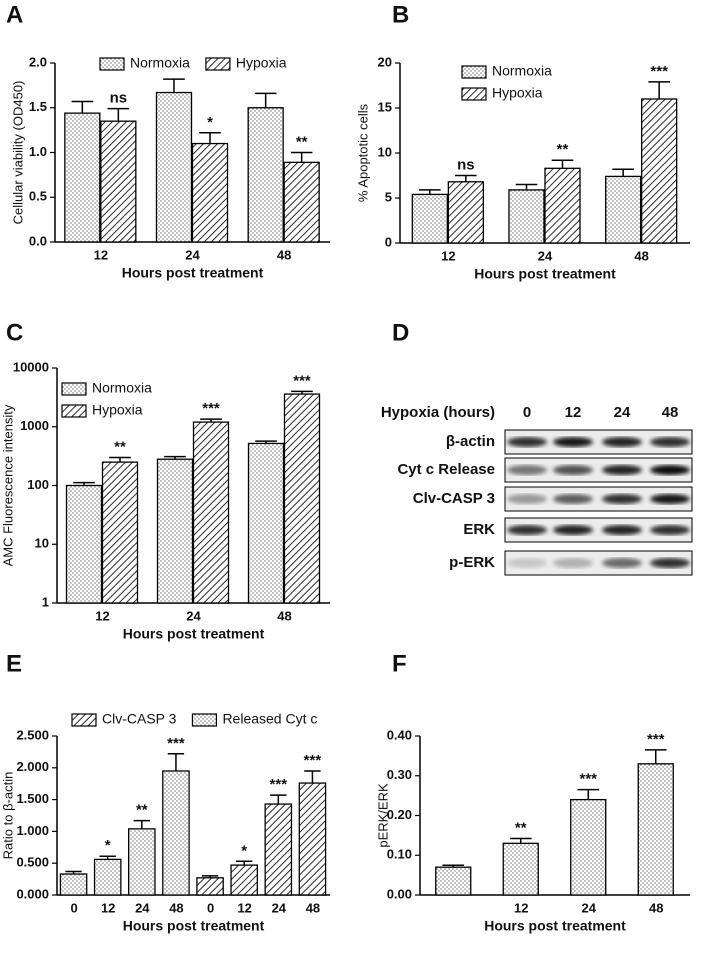  What do you see at coordinates (479, 529) in the screenshot?
I see `row-label: ERK` at bounding box center [479, 529].